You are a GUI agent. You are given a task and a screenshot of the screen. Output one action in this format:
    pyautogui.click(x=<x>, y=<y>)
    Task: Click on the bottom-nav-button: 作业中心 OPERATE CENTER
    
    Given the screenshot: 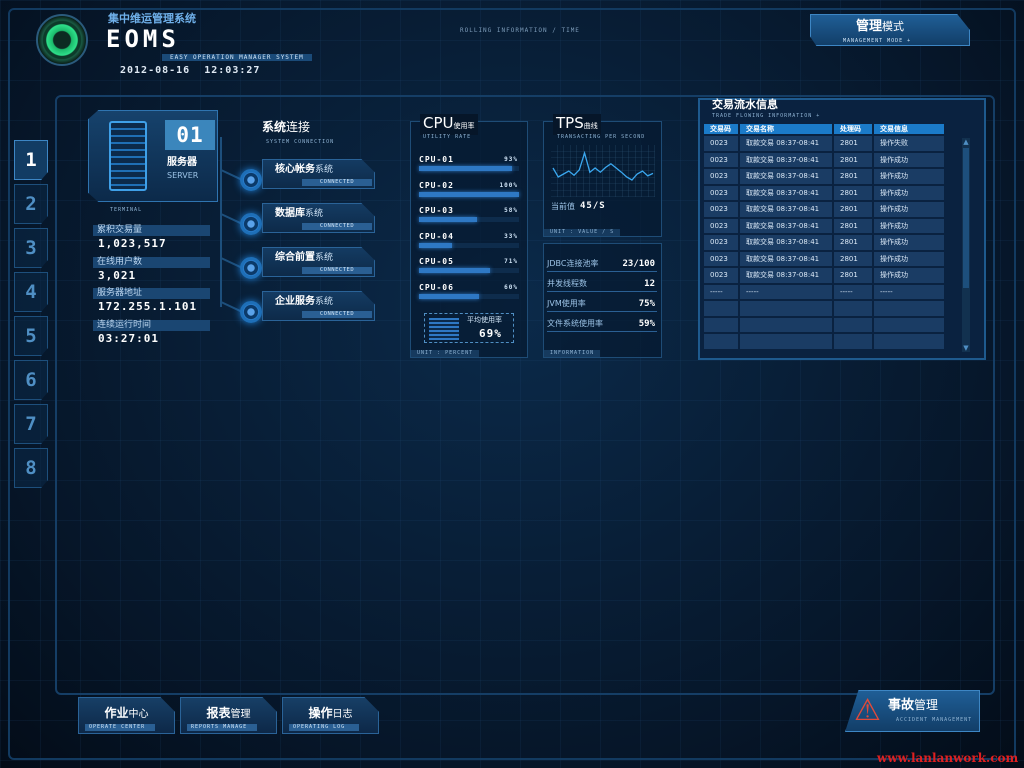 What is the action you would take?
    pyautogui.click(x=126, y=715)
    